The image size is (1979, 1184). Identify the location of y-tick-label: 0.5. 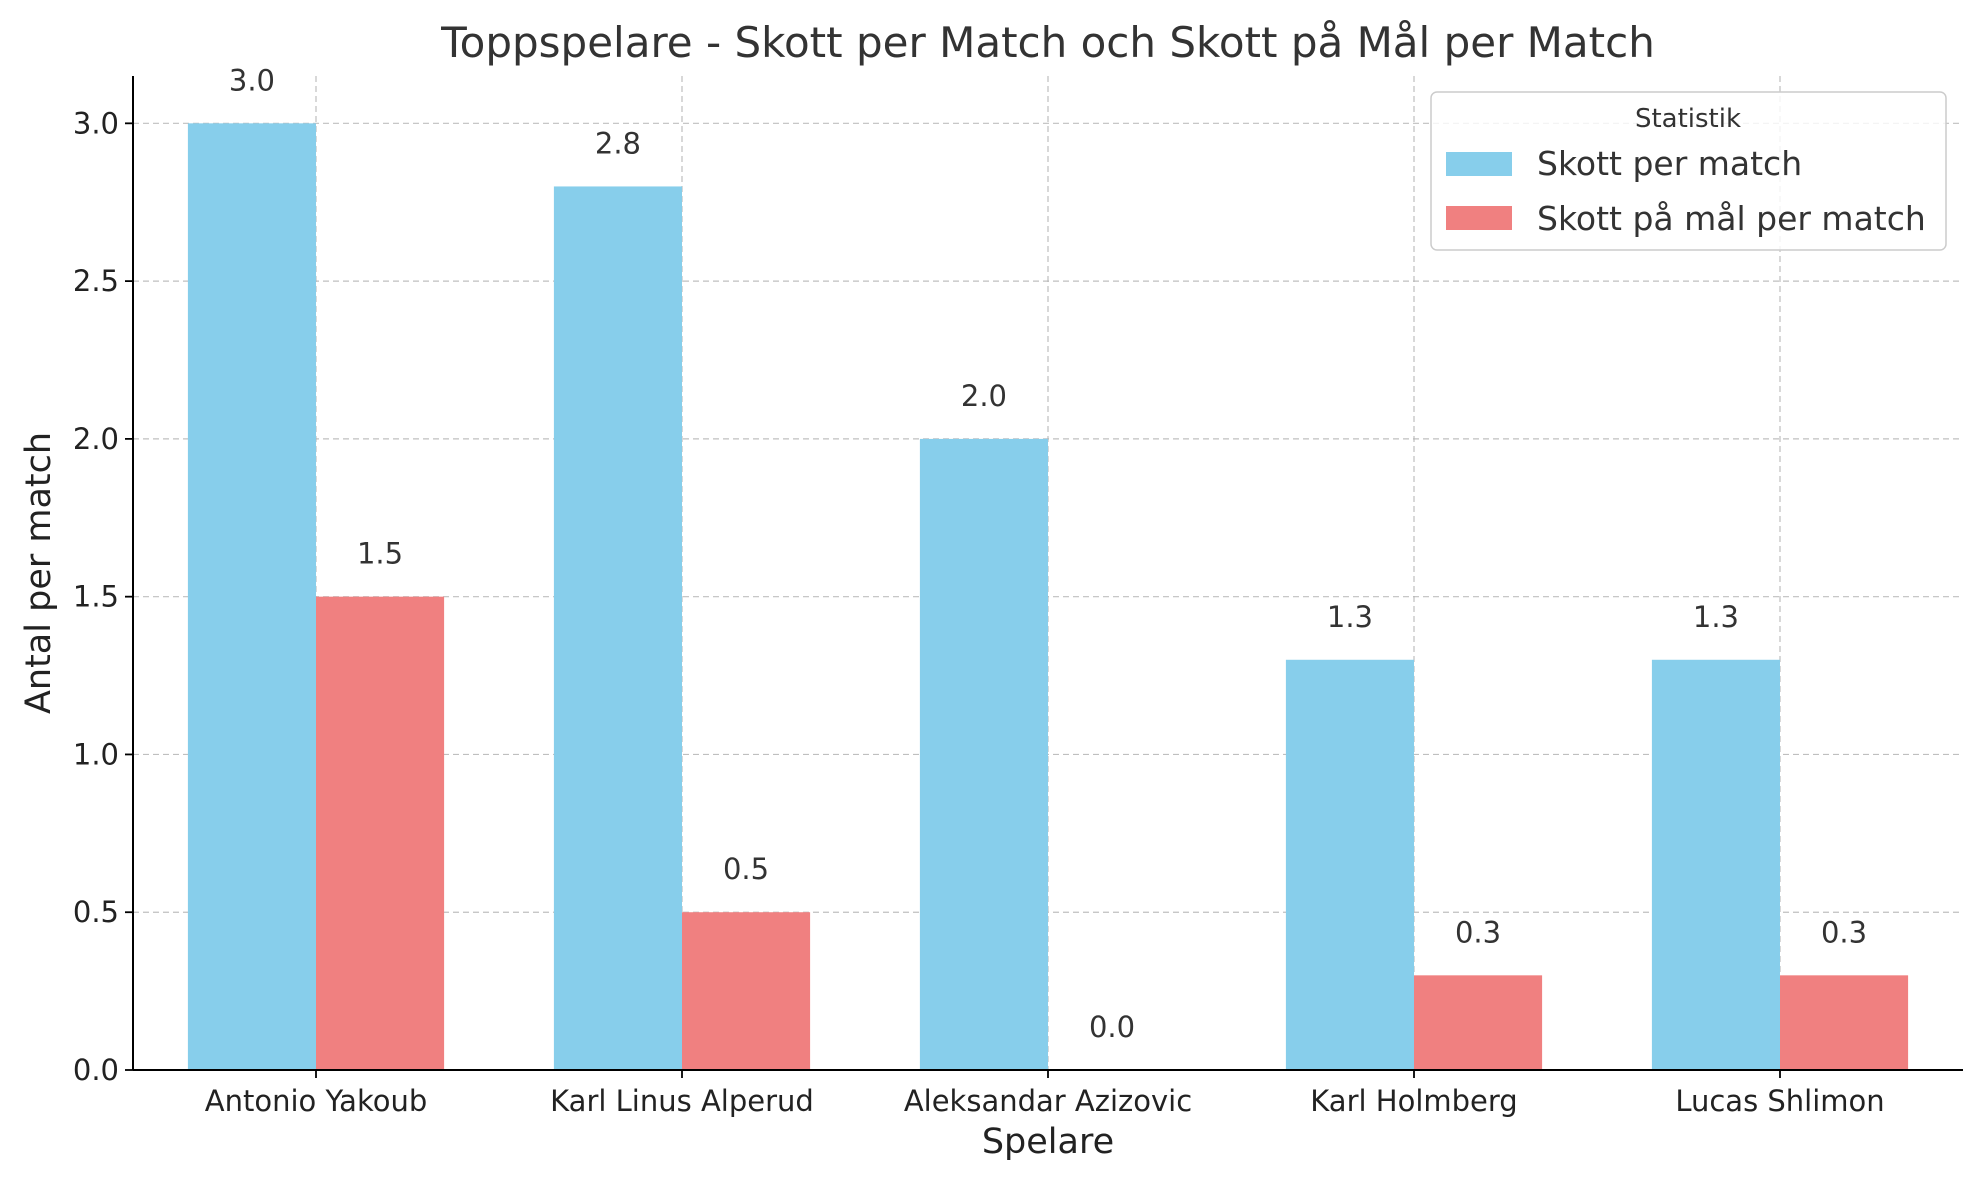
(96, 912).